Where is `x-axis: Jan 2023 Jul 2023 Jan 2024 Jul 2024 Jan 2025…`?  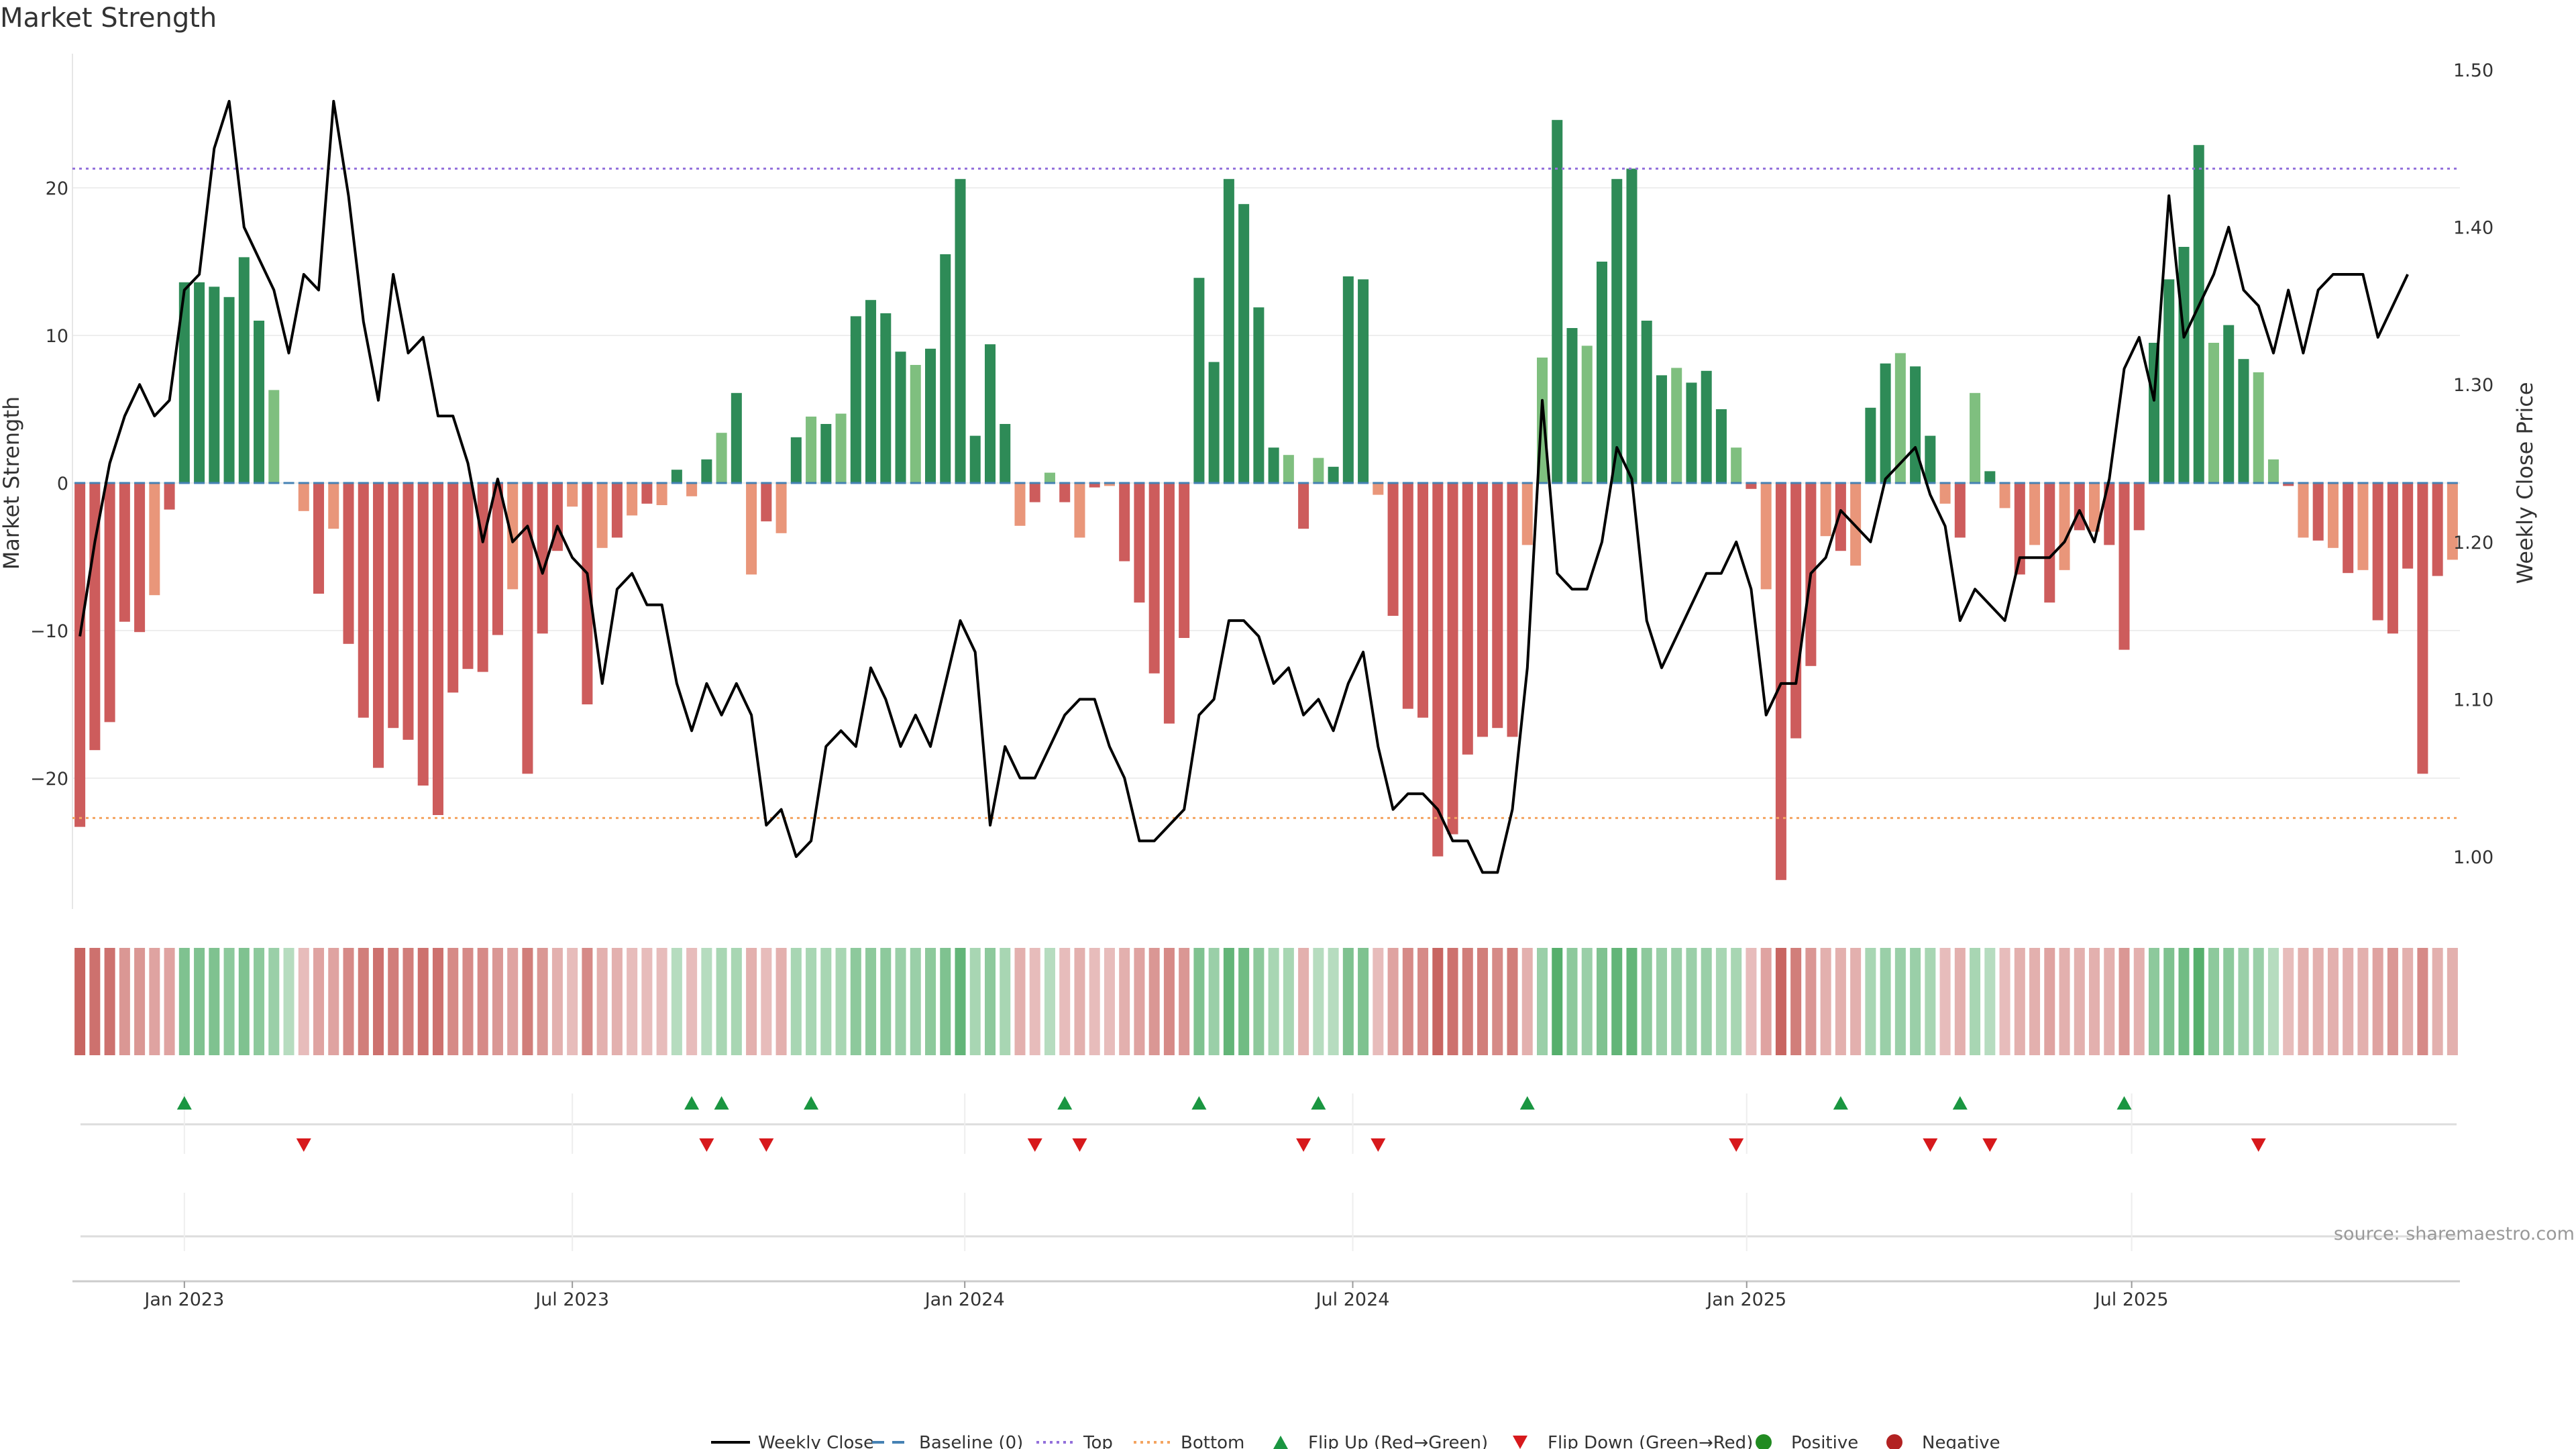 x-axis: Jan 2023 Jul 2023 Jan 2024 Jul 2024 Jan 2025… is located at coordinates (1266, 1295).